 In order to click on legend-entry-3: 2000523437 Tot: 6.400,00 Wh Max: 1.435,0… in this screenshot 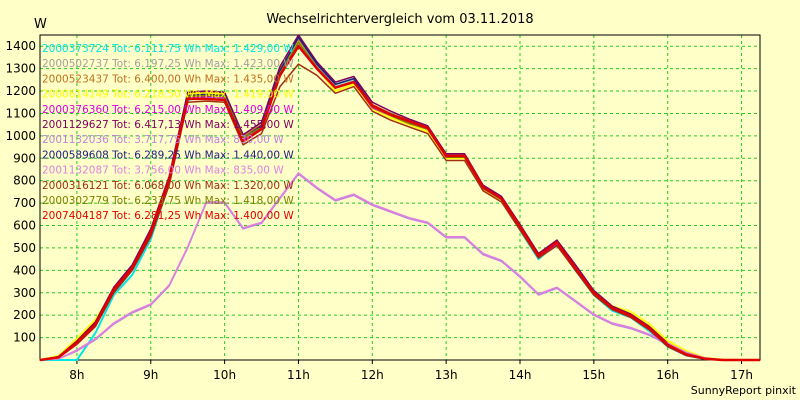, I will do `click(168, 79)`.